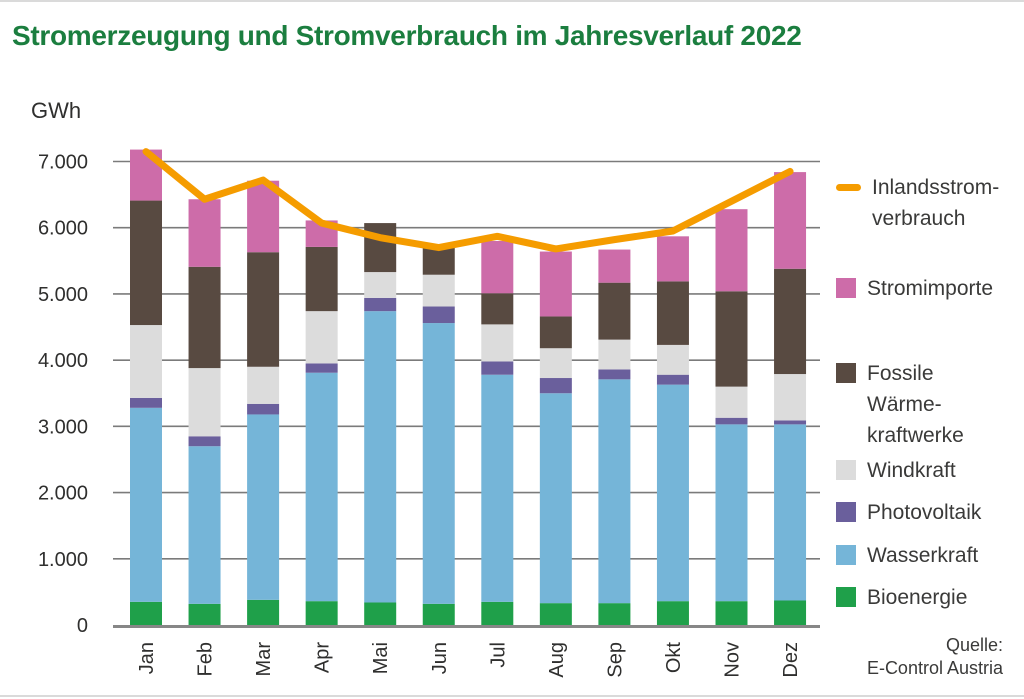 This screenshot has width=1024, height=699. Describe the element at coordinates (206, 659) in the screenshot. I see `x-tick-label: Feb` at that location.